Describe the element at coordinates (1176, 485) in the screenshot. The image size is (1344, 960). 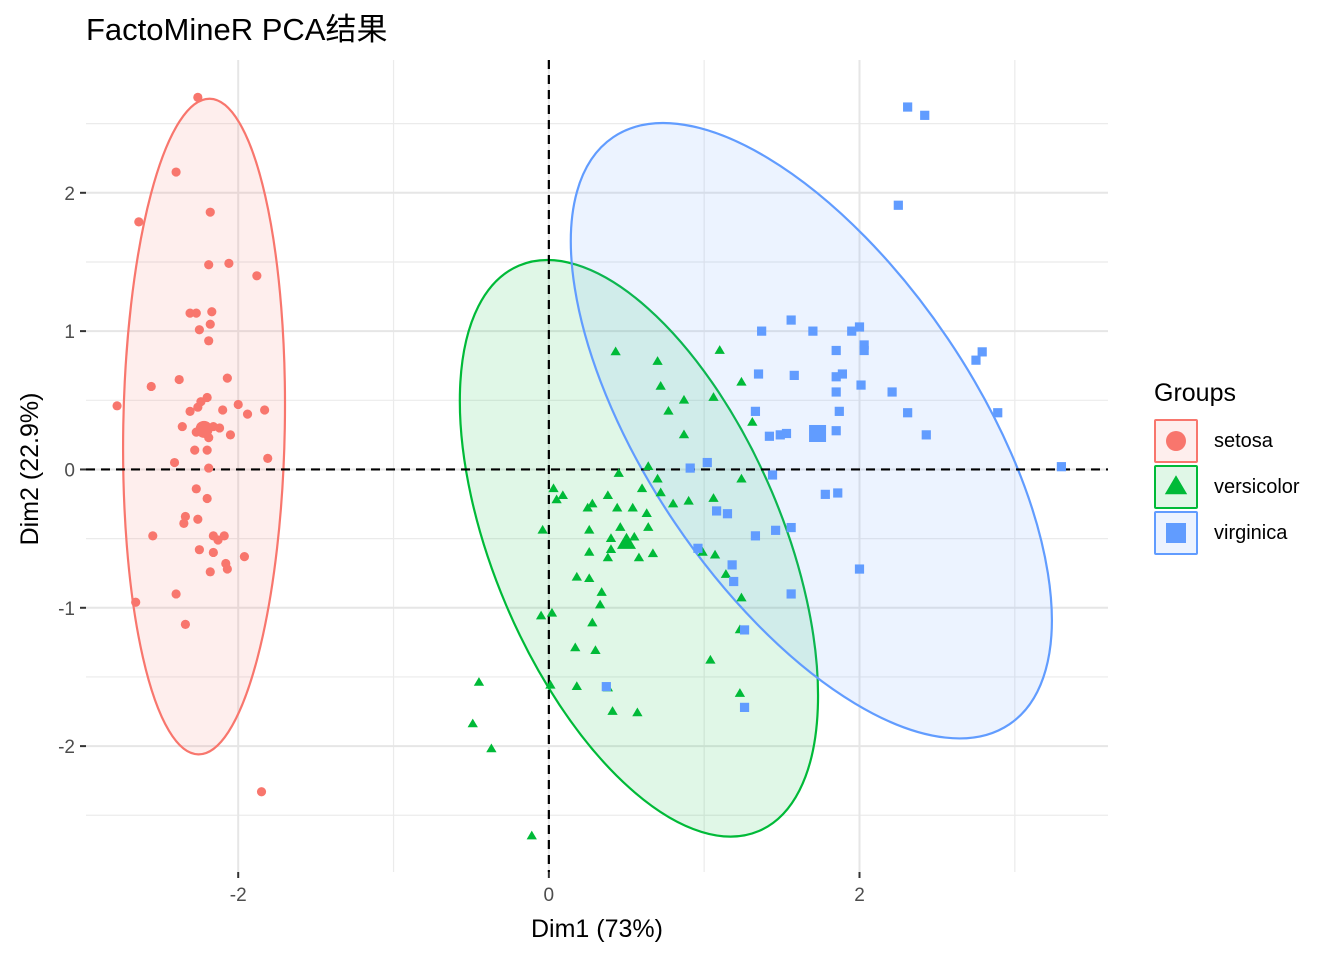
I see `legend-symbol-versicolor` at that location.